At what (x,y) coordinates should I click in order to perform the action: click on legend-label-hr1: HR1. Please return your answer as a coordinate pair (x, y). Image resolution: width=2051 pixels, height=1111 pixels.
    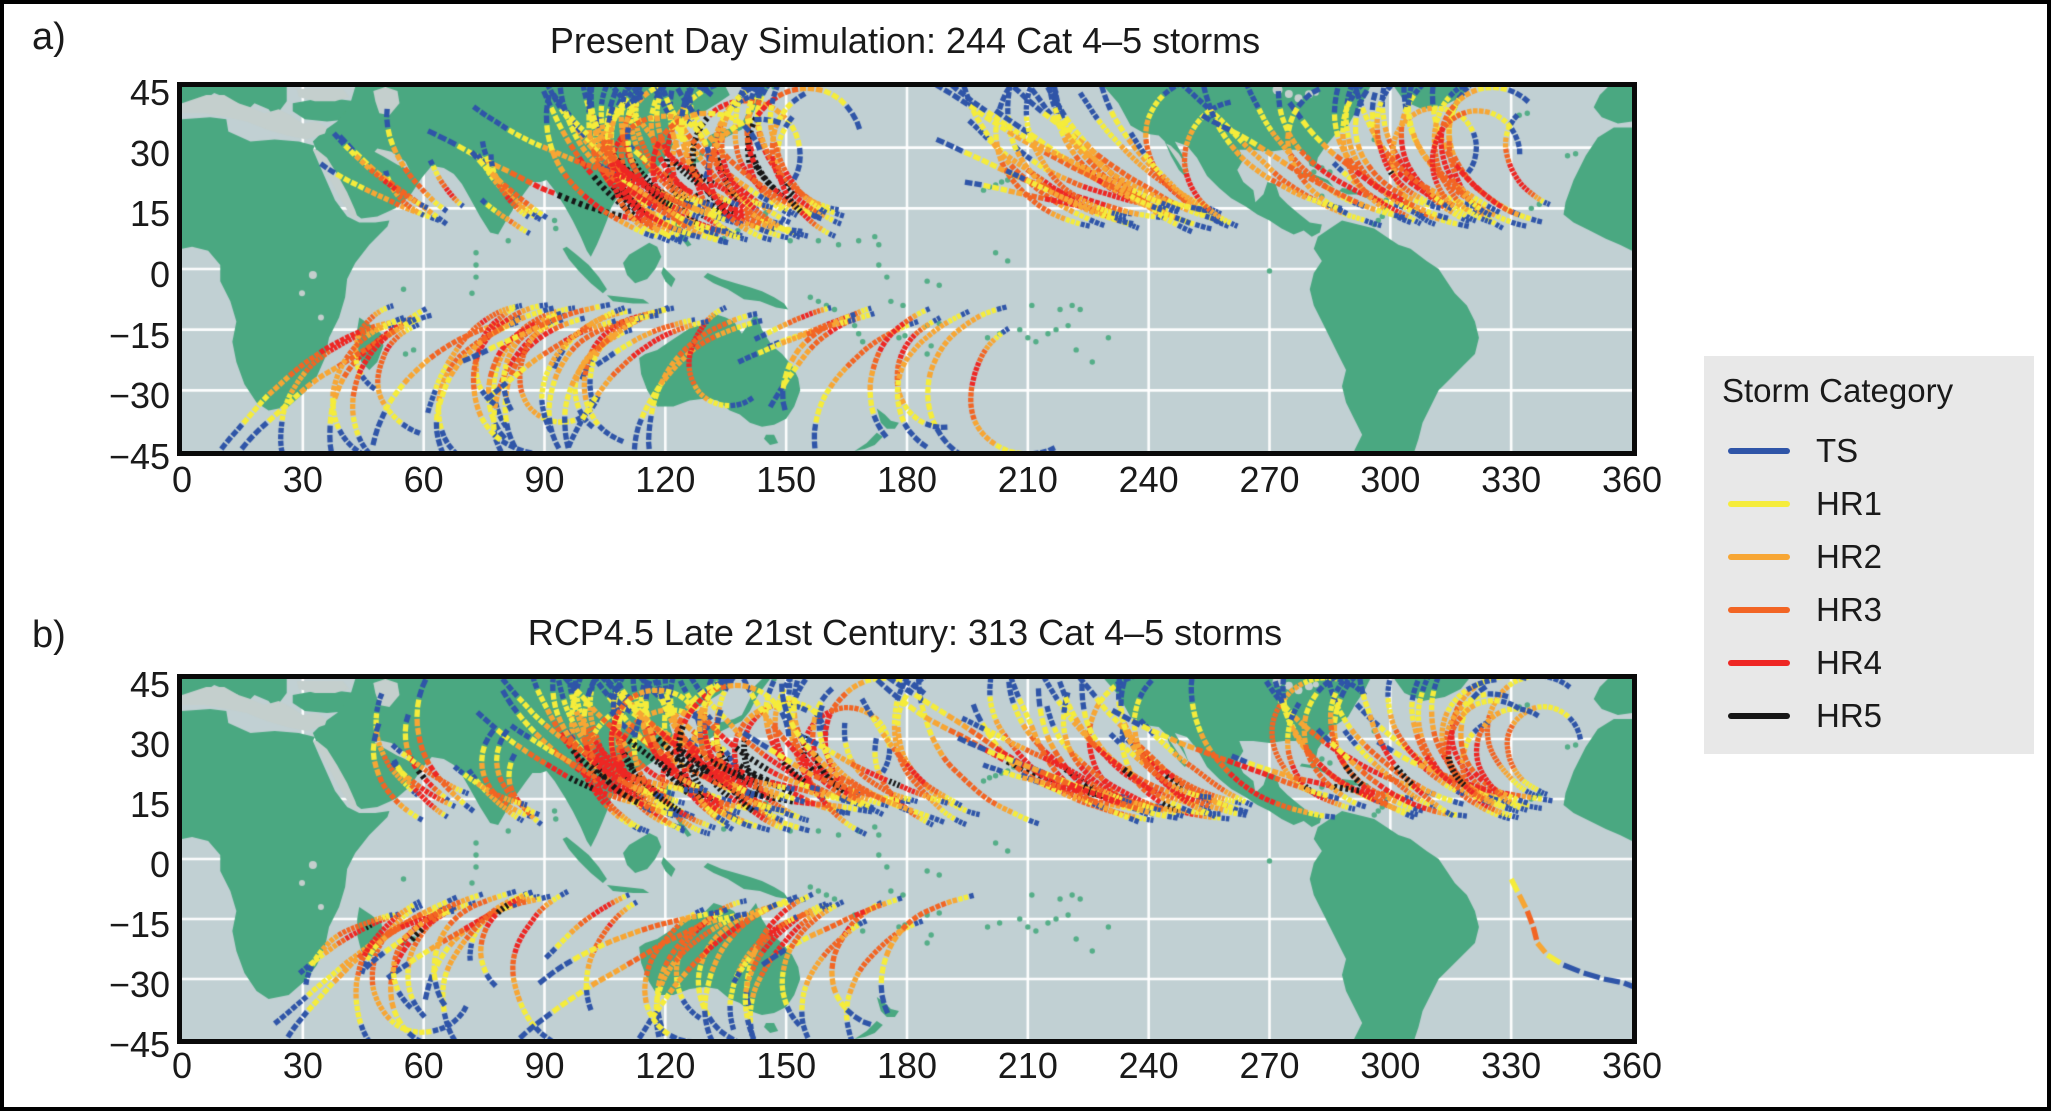
    Looking at the image, I should click on (1849, 503).